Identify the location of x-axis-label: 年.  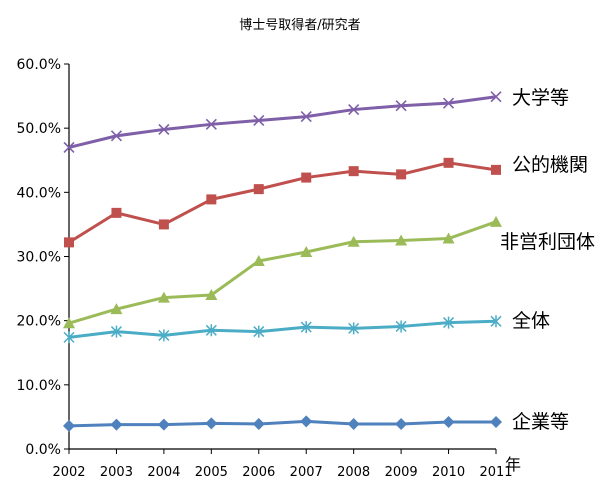
(513, 464).